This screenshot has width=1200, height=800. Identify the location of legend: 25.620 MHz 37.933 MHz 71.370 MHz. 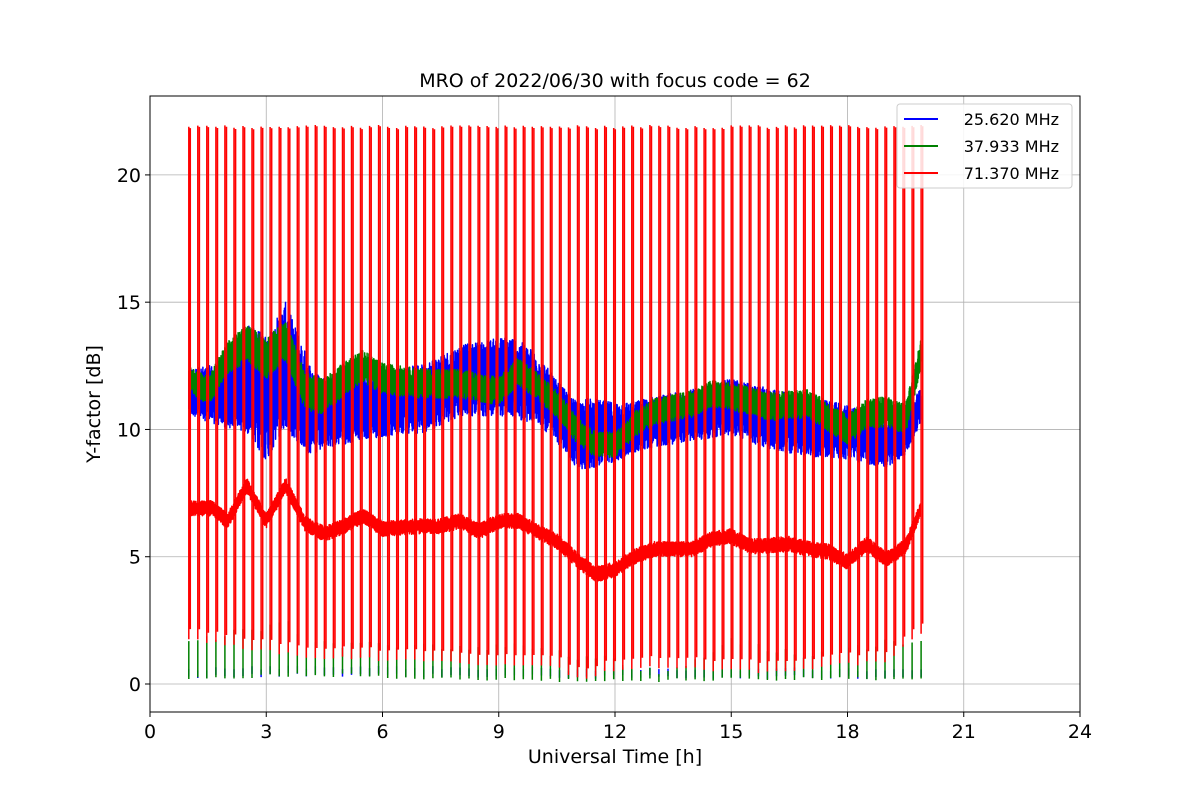
(984, 146).